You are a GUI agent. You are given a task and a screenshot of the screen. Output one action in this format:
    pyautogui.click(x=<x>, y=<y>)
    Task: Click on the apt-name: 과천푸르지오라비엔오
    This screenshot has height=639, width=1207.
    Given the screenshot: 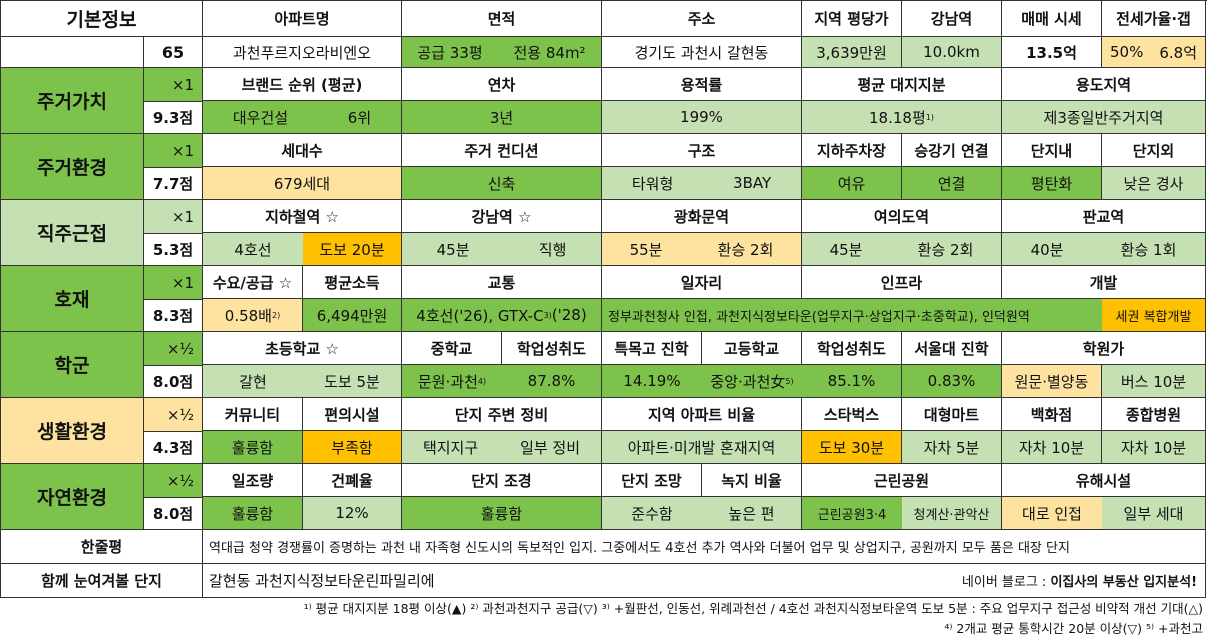 What is the action you would take?
    pyautogui.click(x=302, y=52)
    